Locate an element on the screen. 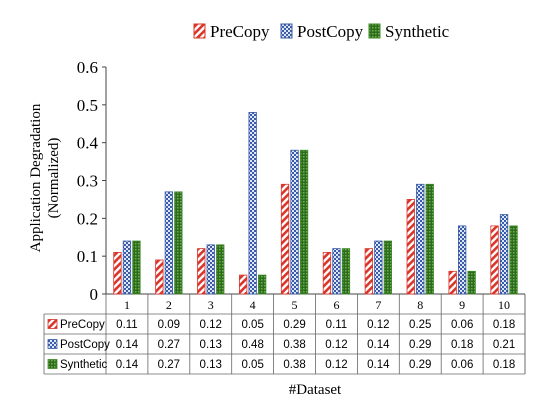  legend-label-postcopy: PostCopy is located at coordinates (330, 31).